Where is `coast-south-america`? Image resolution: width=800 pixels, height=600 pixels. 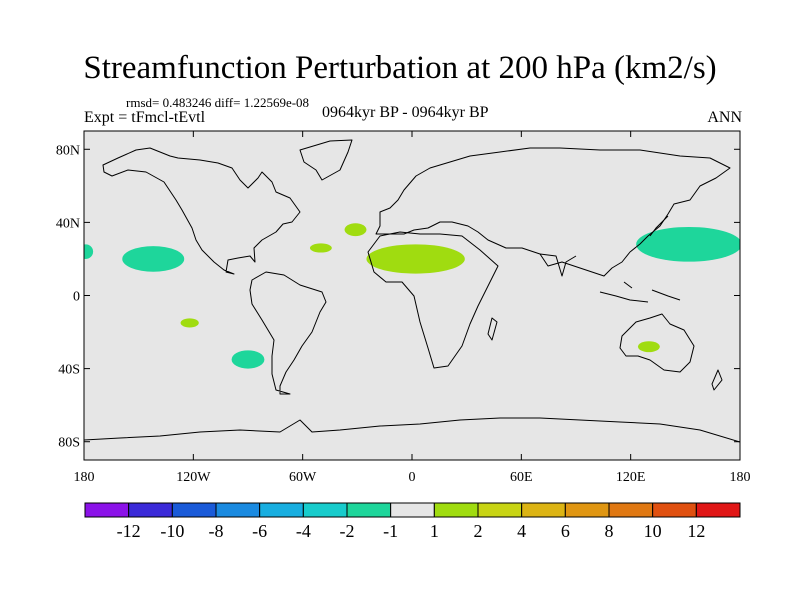 coast-south-america is located at coordinates (288, 333).